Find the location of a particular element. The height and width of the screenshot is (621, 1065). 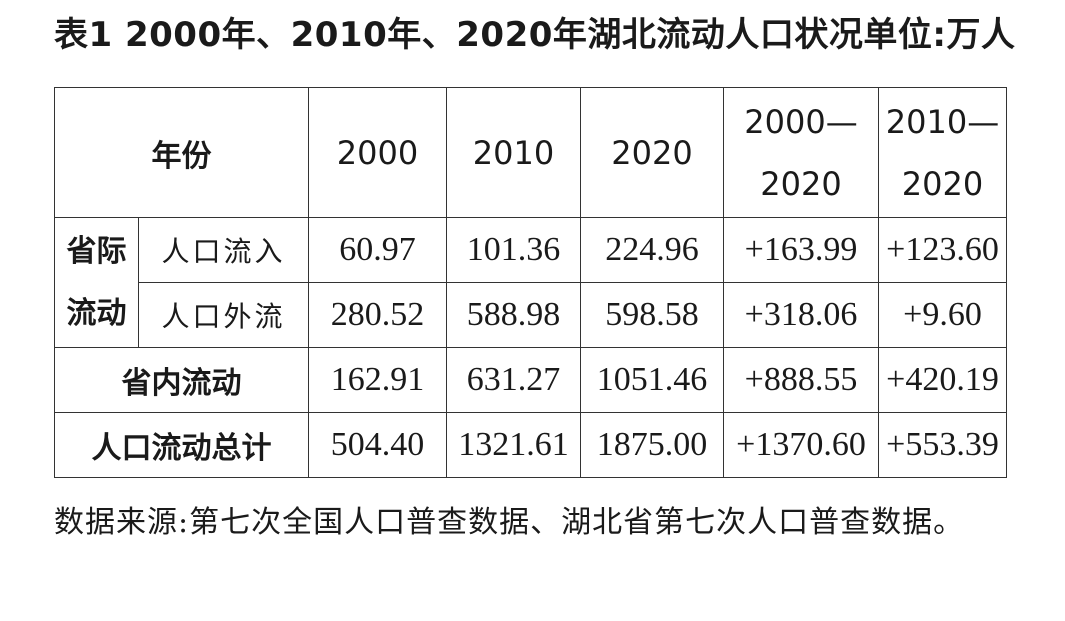

cell-2020: 598.58 is located at coordinates (652, 315).